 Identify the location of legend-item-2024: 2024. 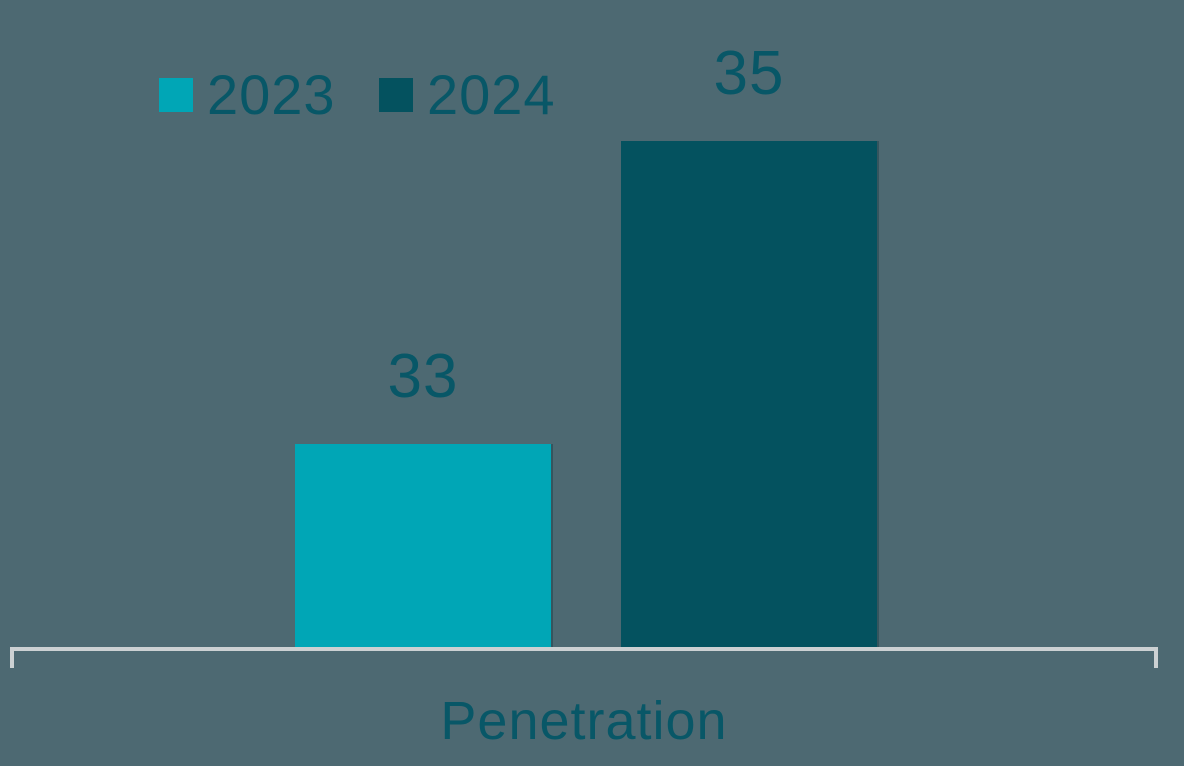
(467, 95).